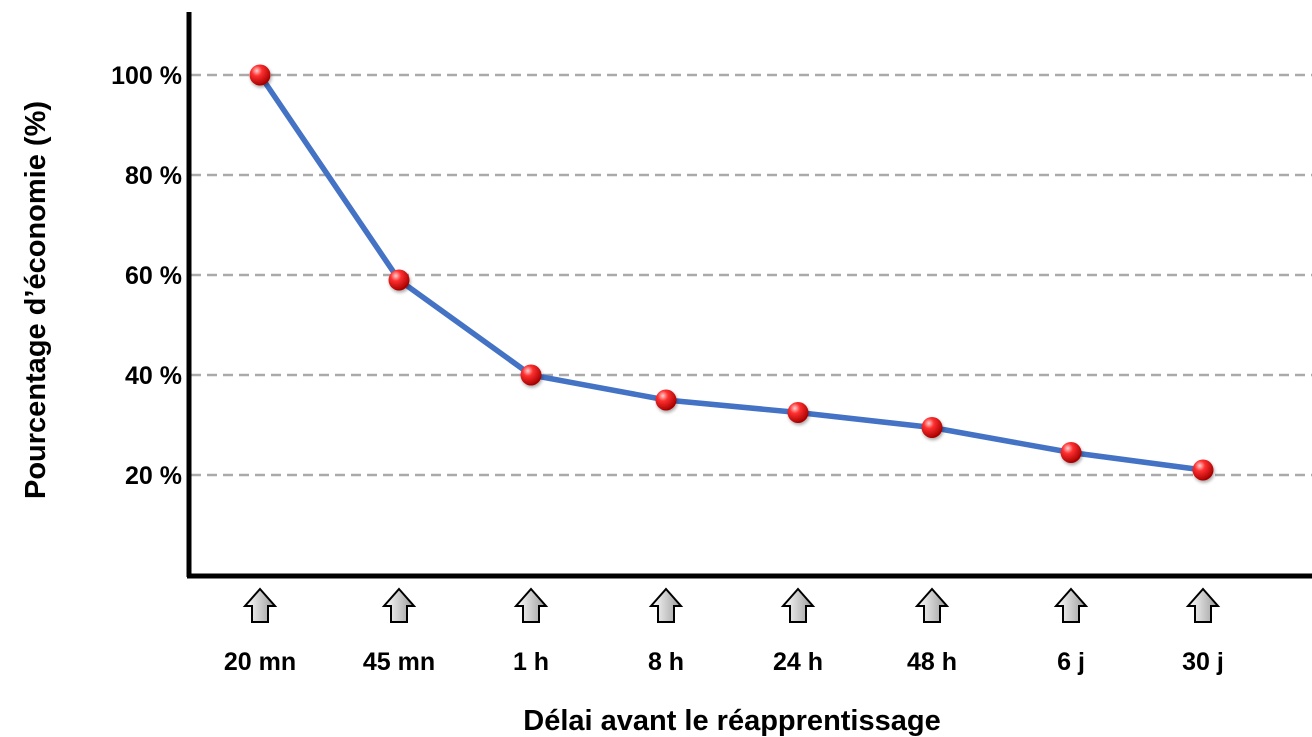  Describe the element at coordinates (153, 176) in the screenshot. I see `y-tick-label: 80 %` at that location.